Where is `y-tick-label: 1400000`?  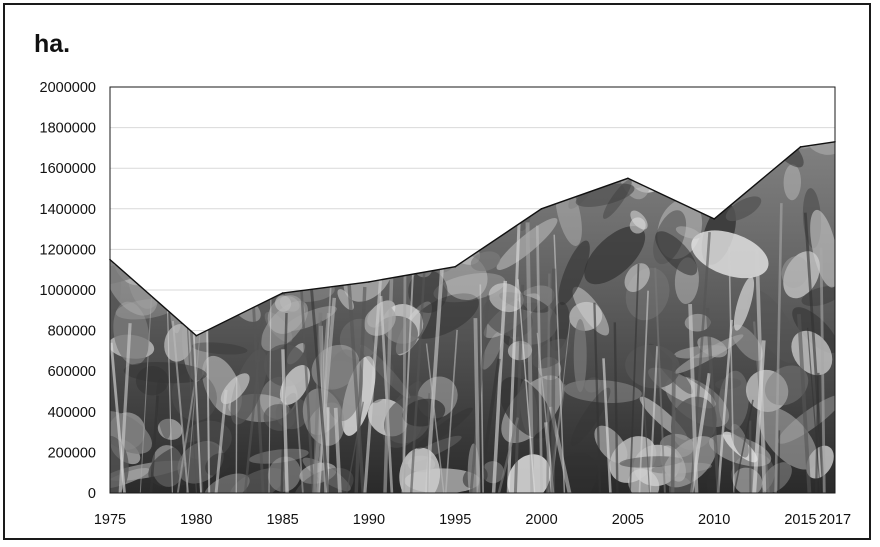 y-tick-label: 1400000 is located at coordinates (68, 210).